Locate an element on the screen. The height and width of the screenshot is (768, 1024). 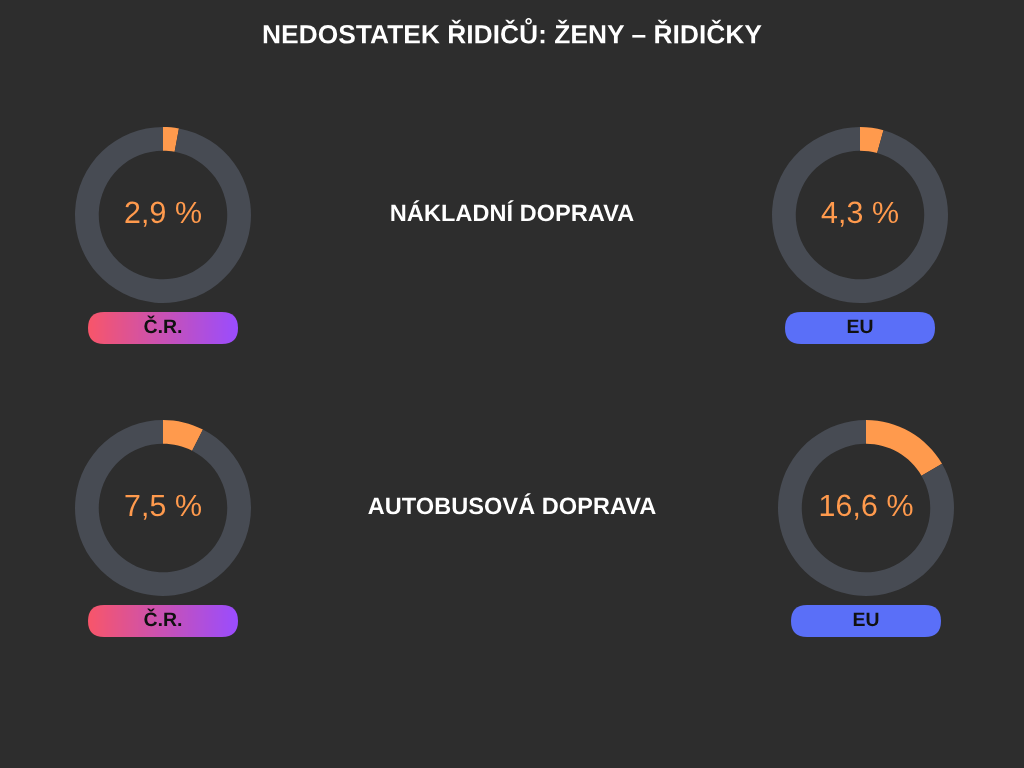
data-label: 2,9 % is located at coordinates (163, 214).